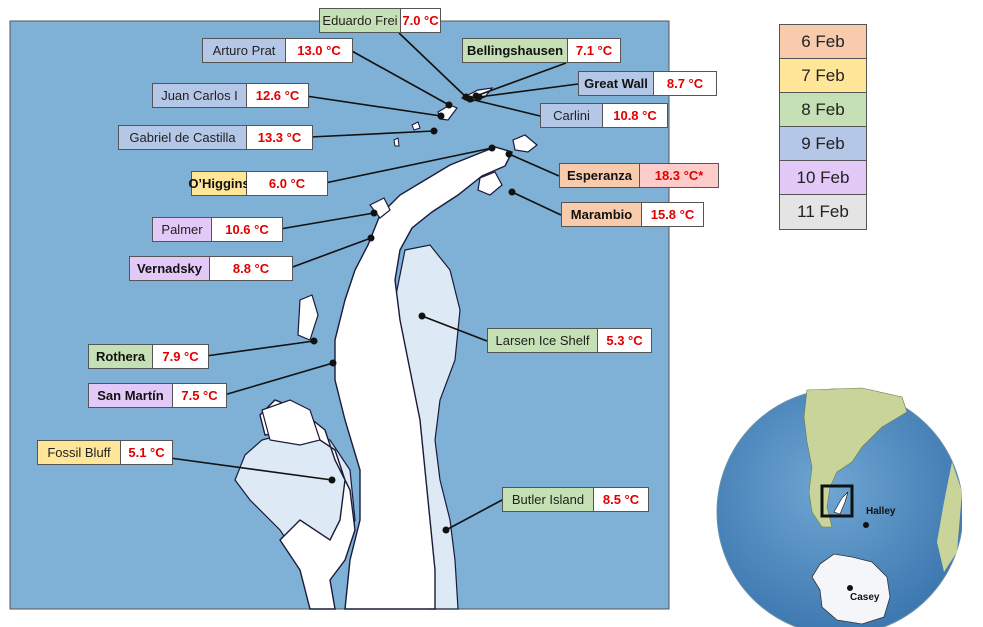 This screenshot has width=983, height=627. I want to click on station-label: San Martín 7.5 °C, so click(157, 395).